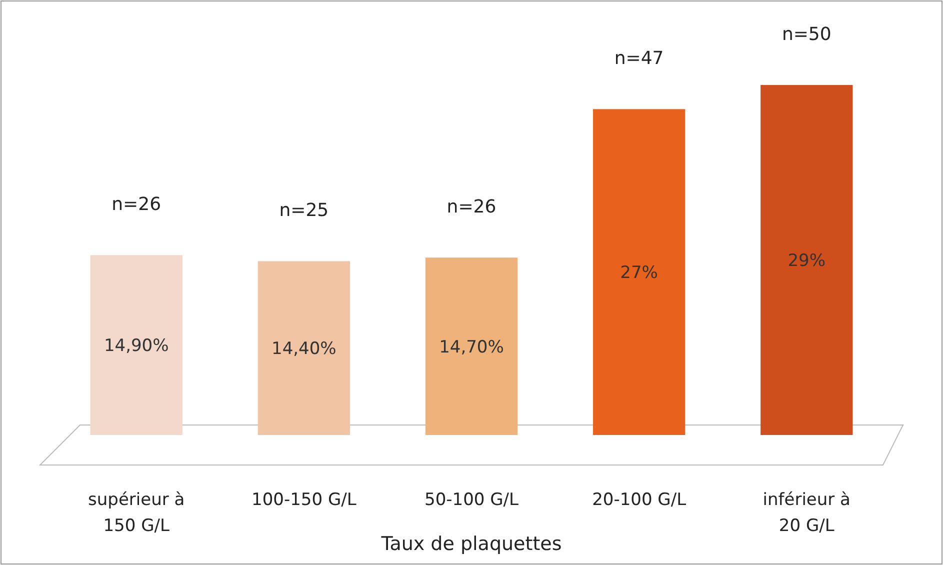  What do you see at coordinates (136, 513) in the screenshot?
I see `x-tick-label: supérieur à 150 G/L` at bounding box center [136, 513].